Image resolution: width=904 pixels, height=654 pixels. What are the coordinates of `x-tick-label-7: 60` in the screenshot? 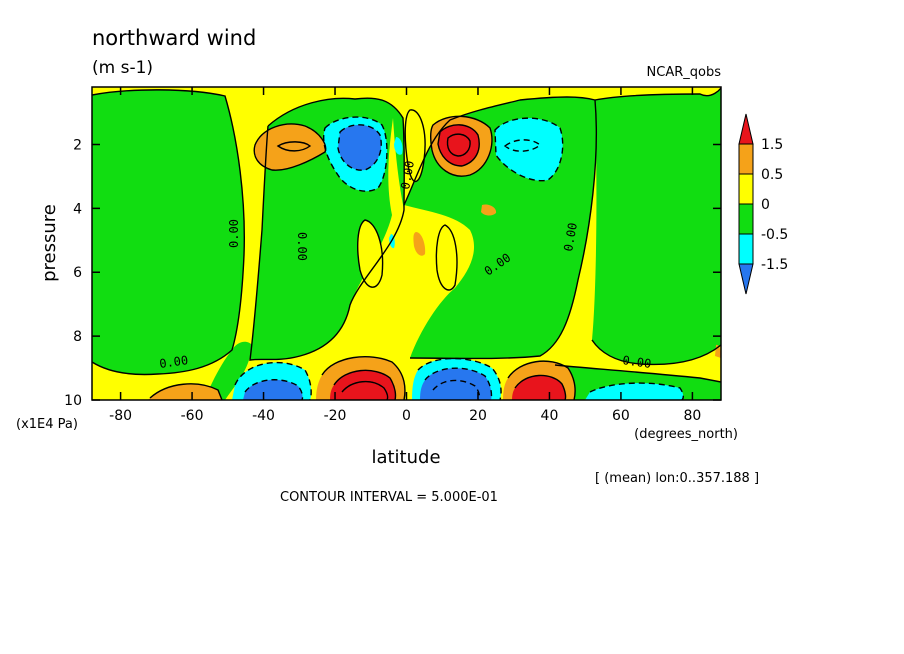 It's located at (621, 416).